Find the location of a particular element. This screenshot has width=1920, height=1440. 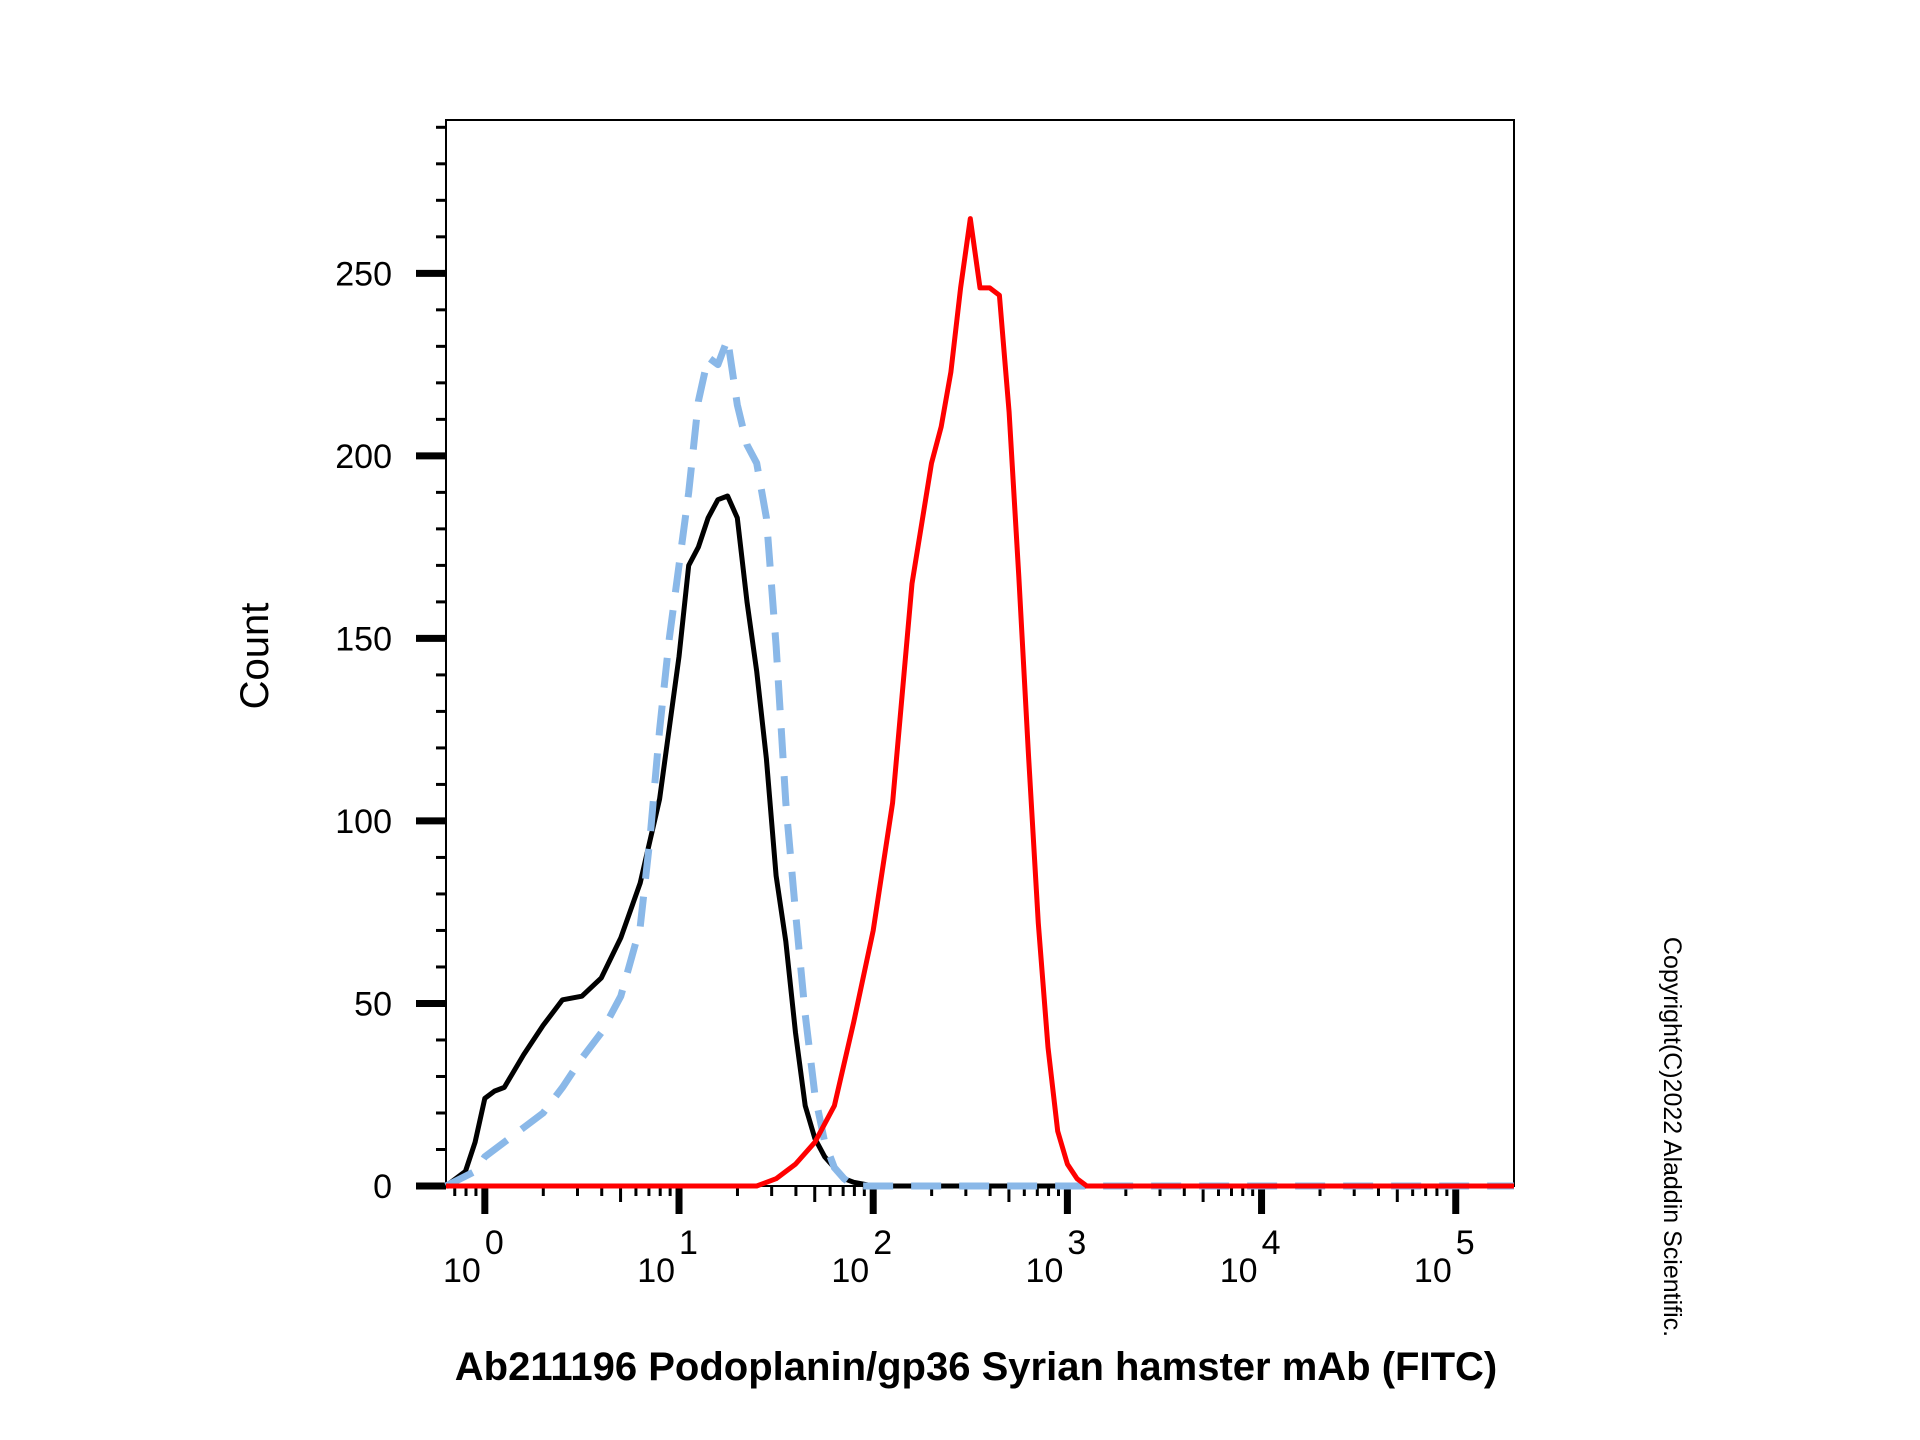

x-tick-exponent: 0 is located at coordinates (494, 1243).